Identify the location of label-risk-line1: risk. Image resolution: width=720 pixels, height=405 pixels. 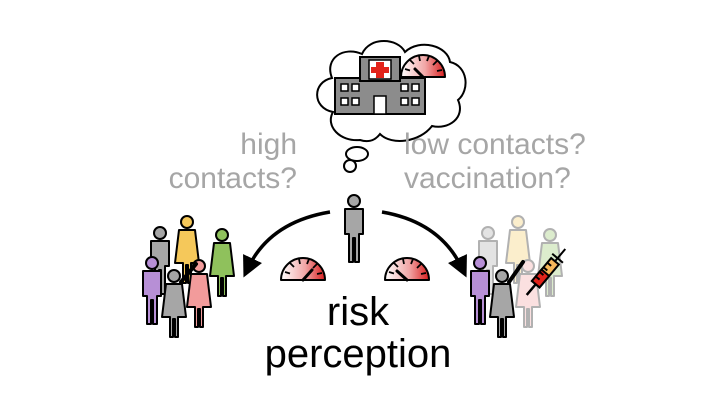
(358, 312).